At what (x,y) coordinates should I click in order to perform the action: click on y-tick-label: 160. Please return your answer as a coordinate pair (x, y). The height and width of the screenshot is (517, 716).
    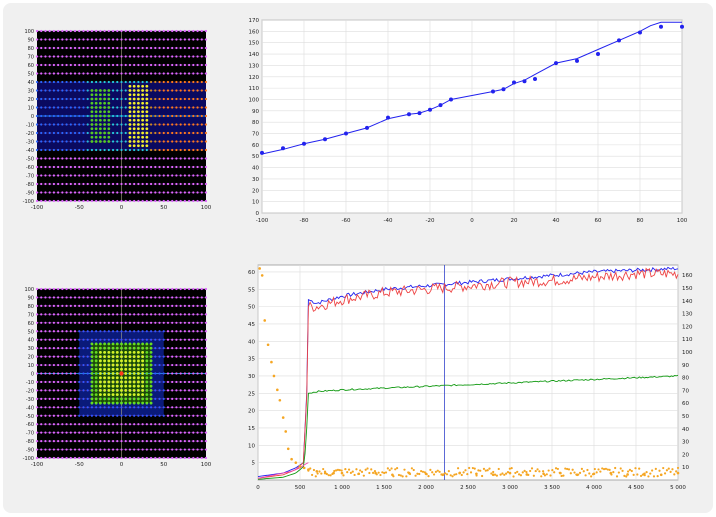
    Looking at the image, I should click on (254, 32).